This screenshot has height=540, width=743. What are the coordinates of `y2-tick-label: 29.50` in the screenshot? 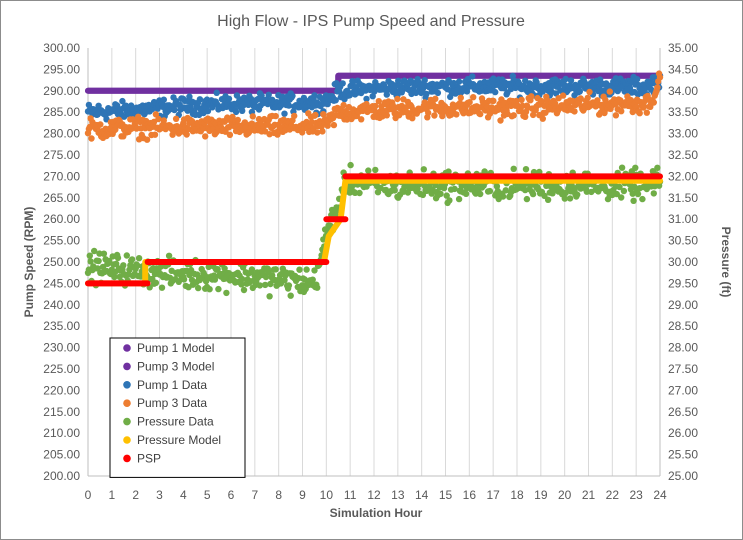 It's located at (683, 283).